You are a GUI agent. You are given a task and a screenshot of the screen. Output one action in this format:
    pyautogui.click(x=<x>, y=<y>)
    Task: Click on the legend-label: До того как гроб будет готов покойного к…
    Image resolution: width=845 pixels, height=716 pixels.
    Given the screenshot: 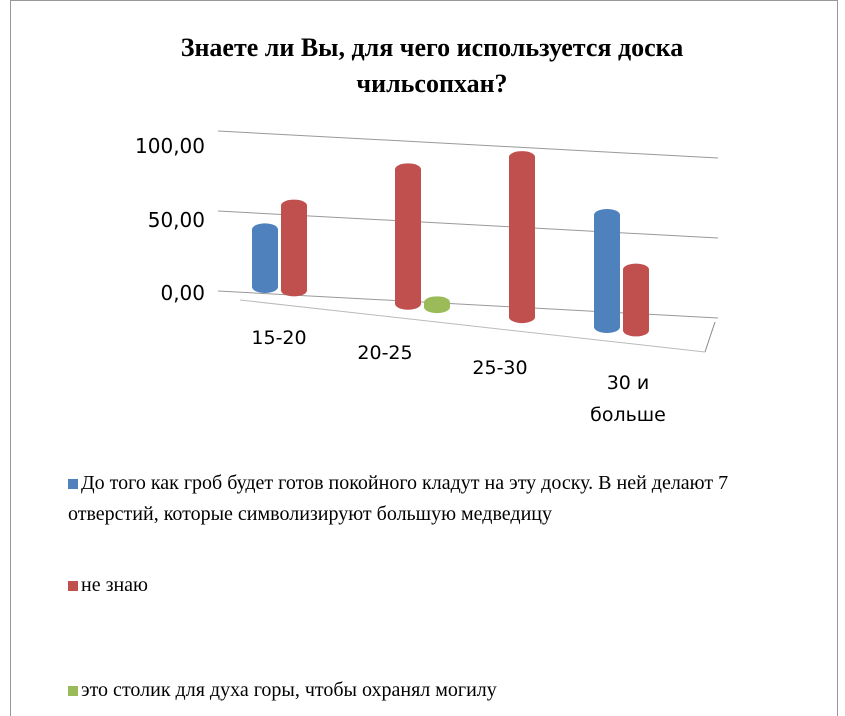 What is the action you would take?
    pyautogui.click(x=398, y=498)
    